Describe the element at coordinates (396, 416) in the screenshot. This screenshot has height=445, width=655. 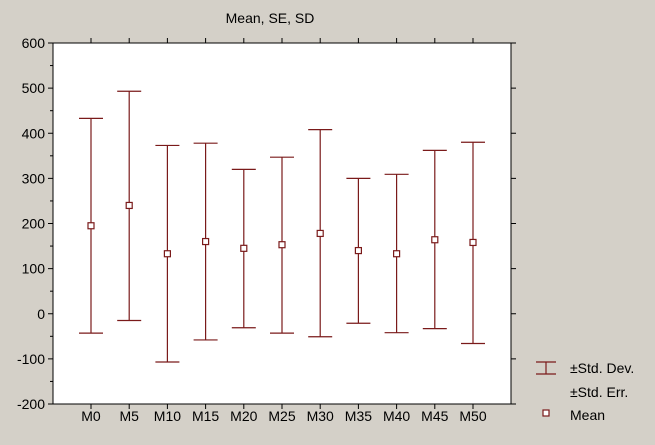
I see `x-tick-label: M40` at that location.